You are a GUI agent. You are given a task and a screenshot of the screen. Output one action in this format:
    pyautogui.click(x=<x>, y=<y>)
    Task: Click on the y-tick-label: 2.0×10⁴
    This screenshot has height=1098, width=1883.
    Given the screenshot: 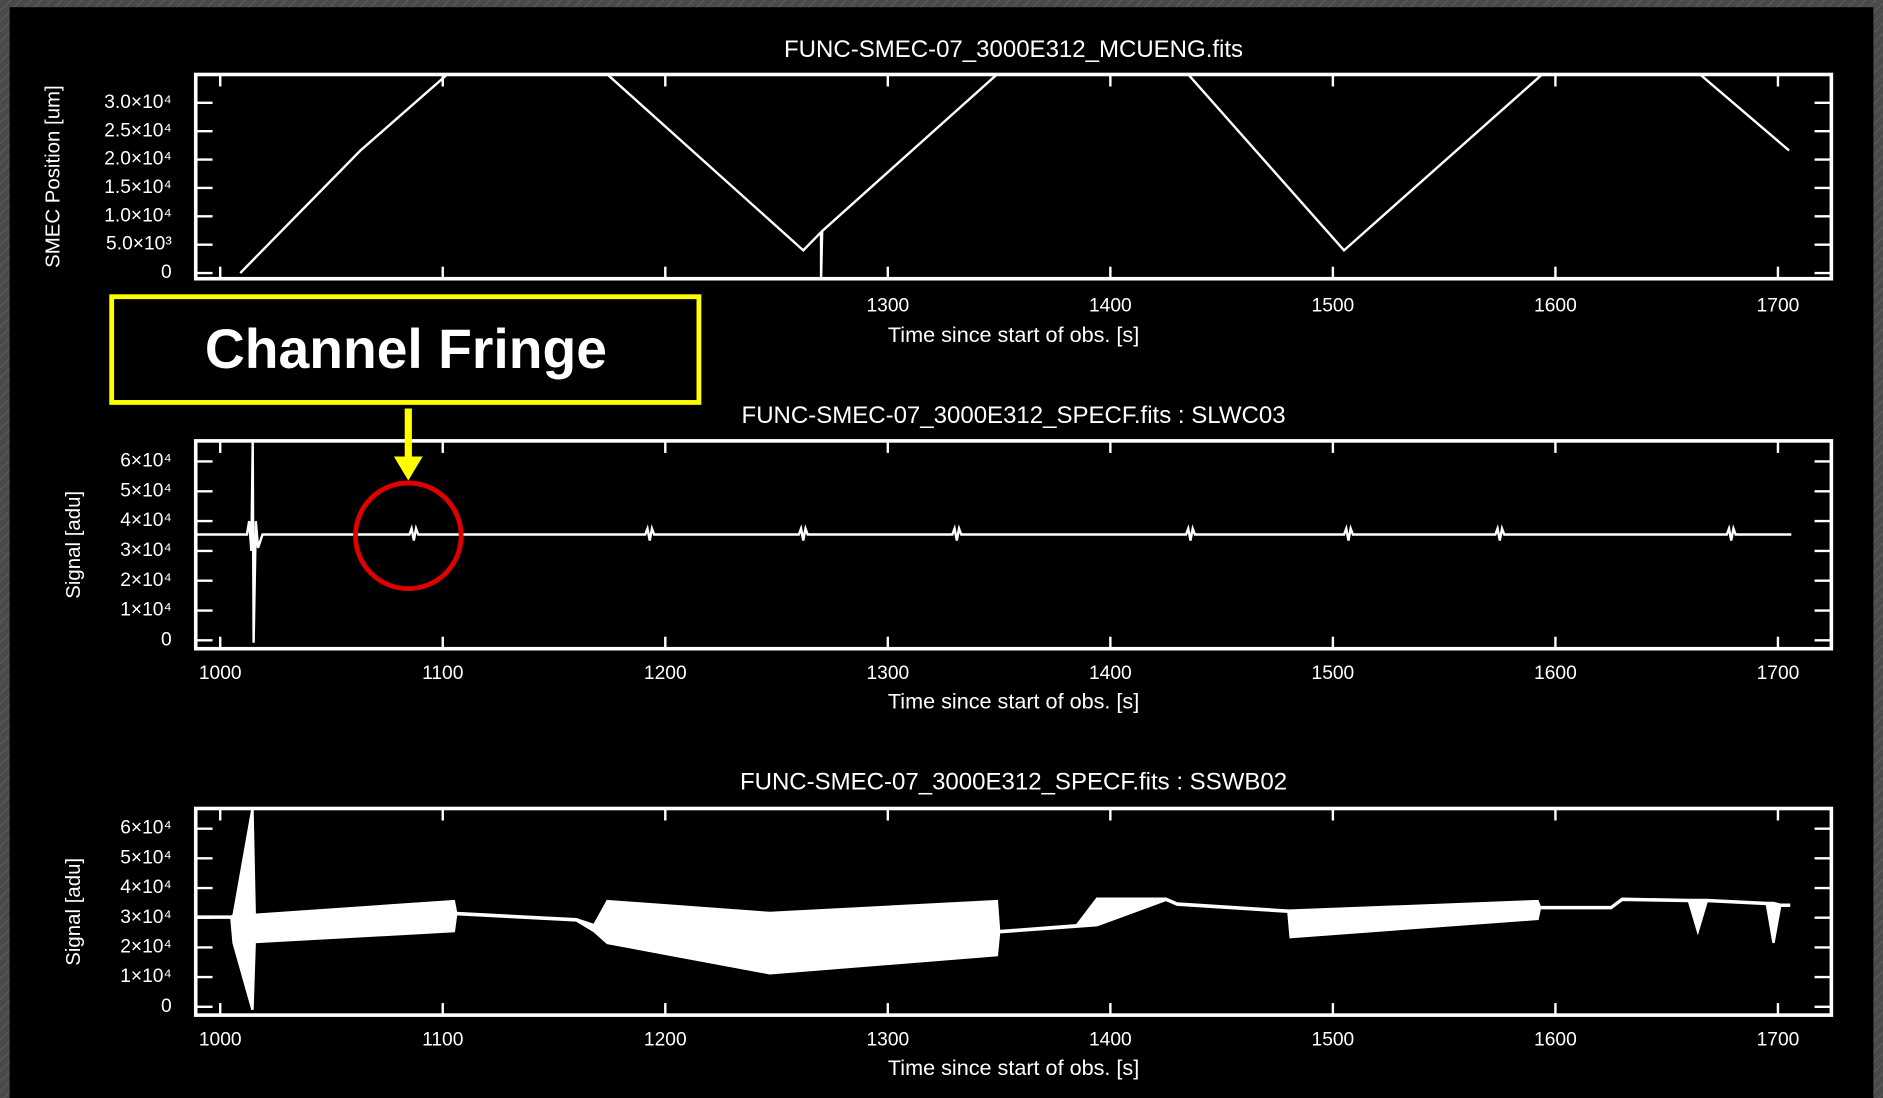 What is the action you would take?
    pyautogui.click(x=138, y=159)
    